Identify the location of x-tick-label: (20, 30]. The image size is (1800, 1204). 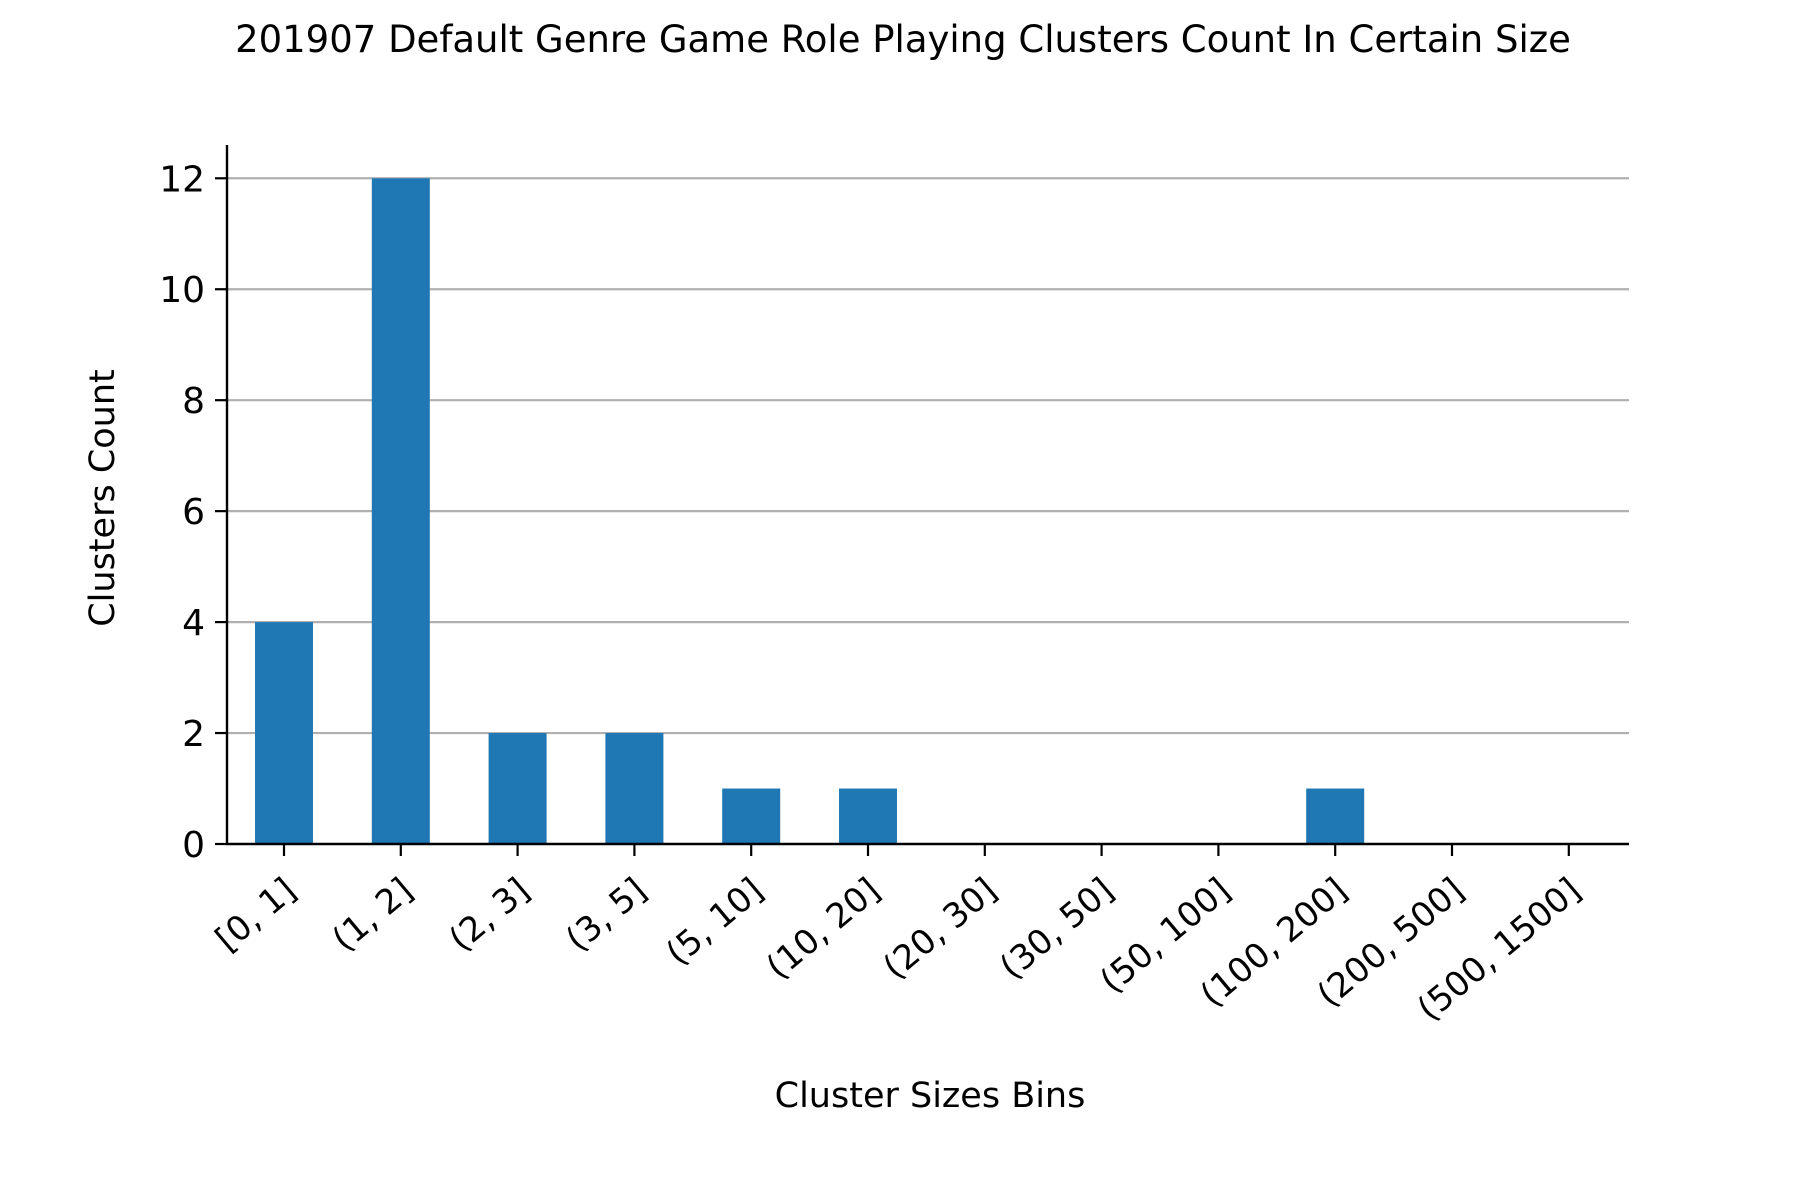
(940, 928).